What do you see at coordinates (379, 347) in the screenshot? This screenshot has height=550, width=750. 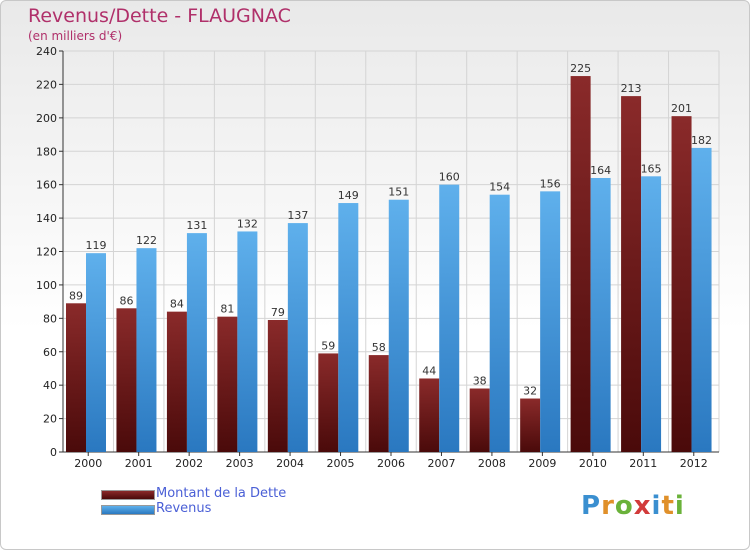 I see `data-label-dette: 58` at bounding box center [379, 347].